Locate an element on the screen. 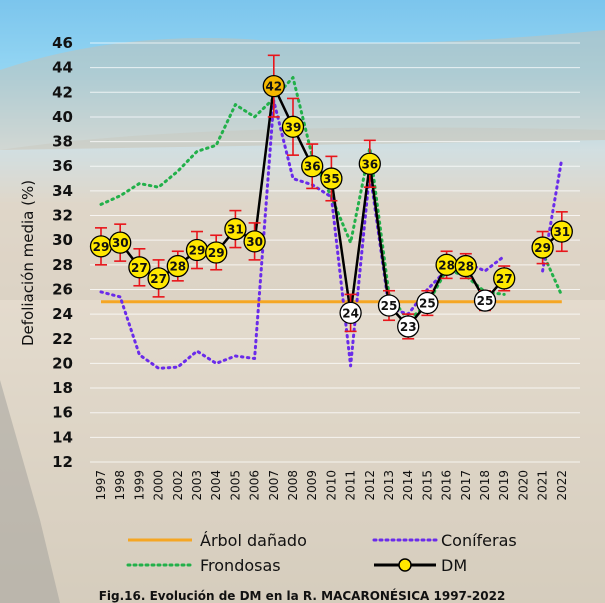 This screenshot has width=605, height=603. x-tick-label: 2004 is located at coordinates (216, 485).